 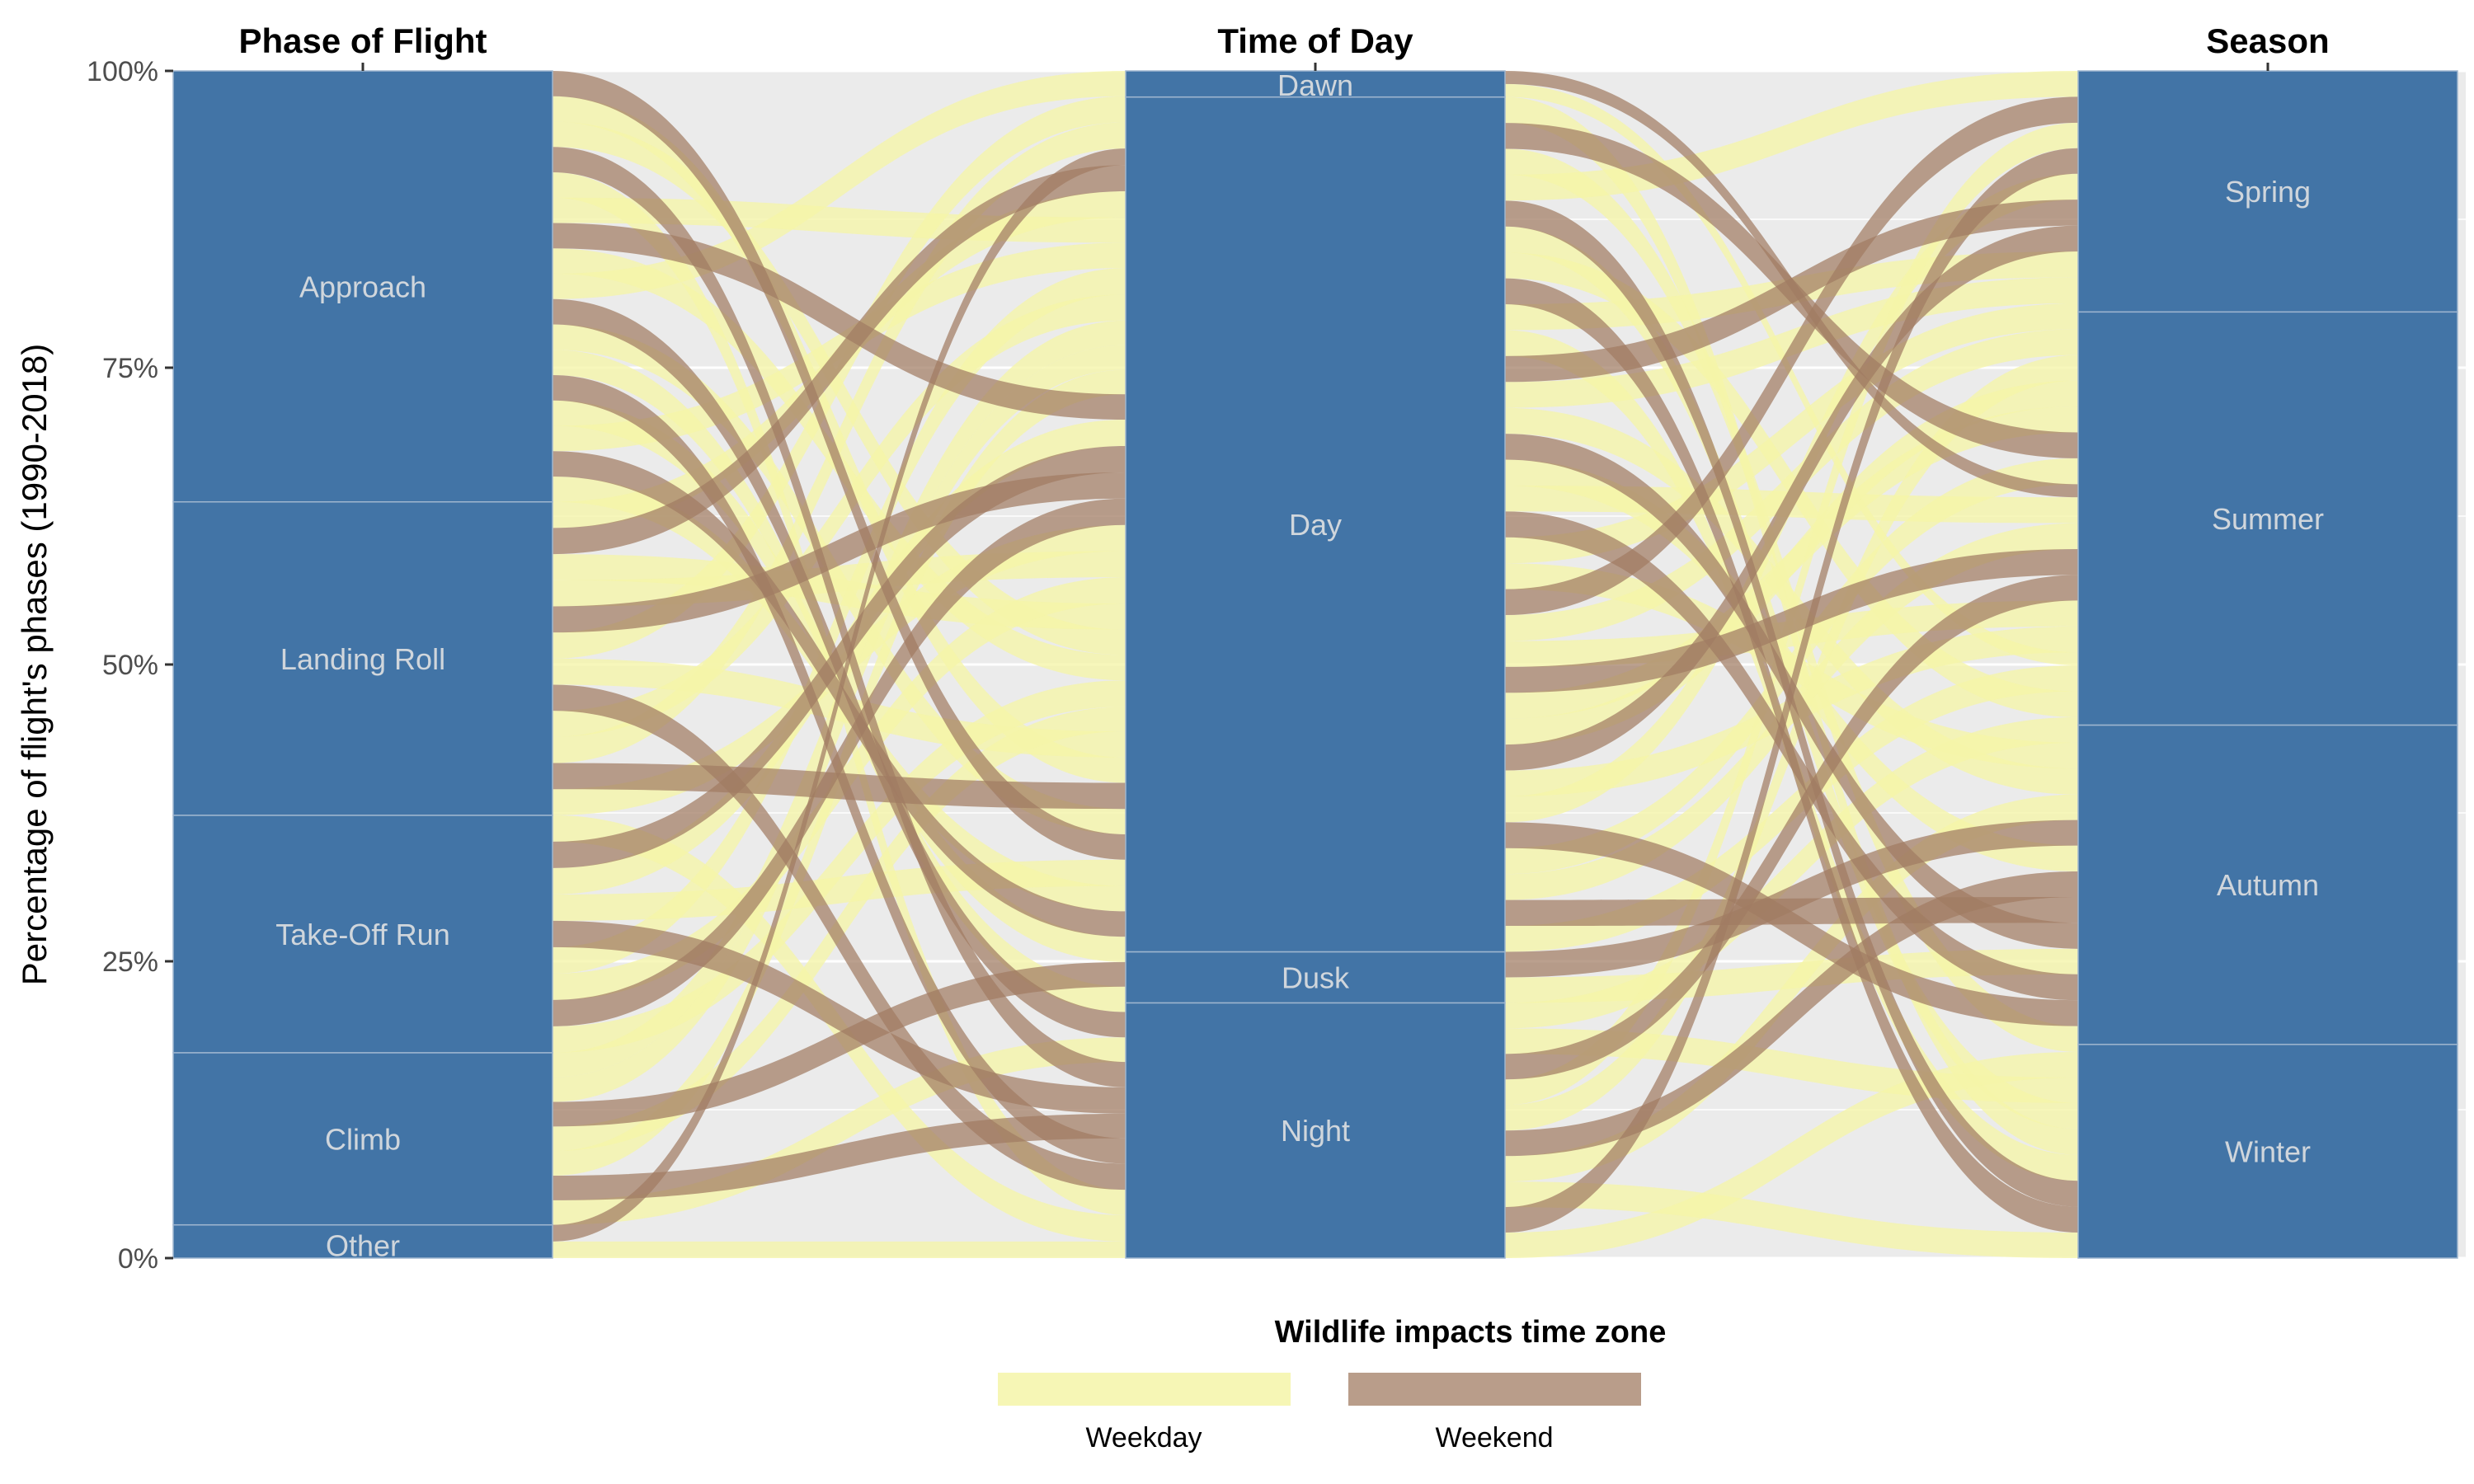 I want to click on stratum-dusk, so click(x=1315, y=978).